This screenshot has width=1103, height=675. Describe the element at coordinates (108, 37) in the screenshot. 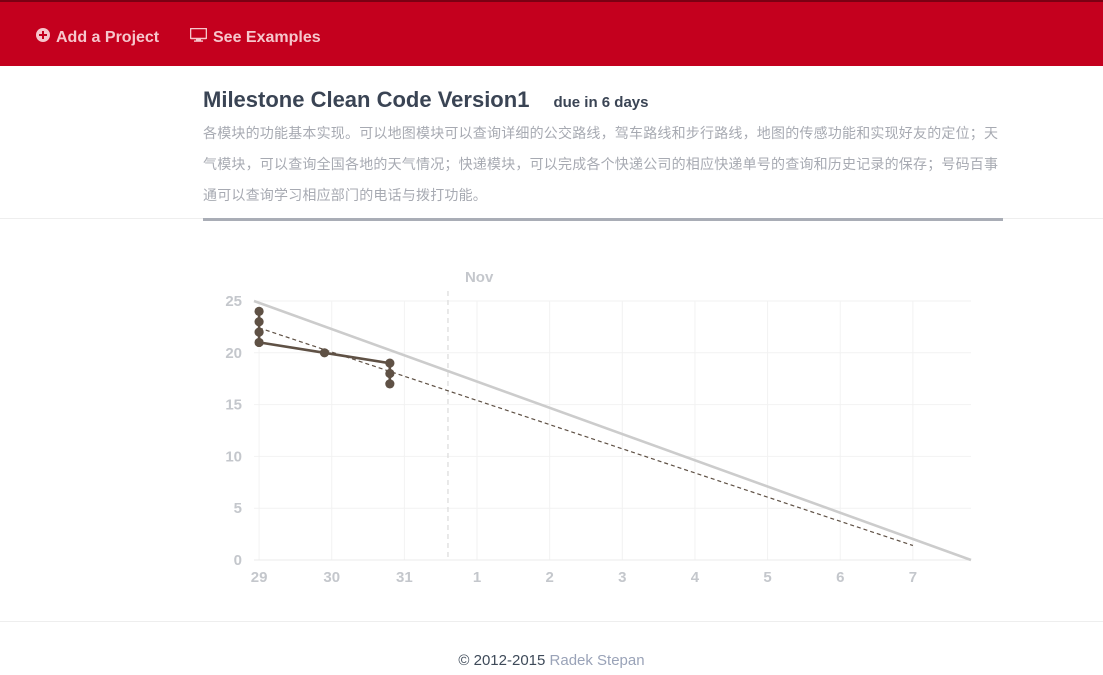

I see `add-project-label: Add a Project` at that location.